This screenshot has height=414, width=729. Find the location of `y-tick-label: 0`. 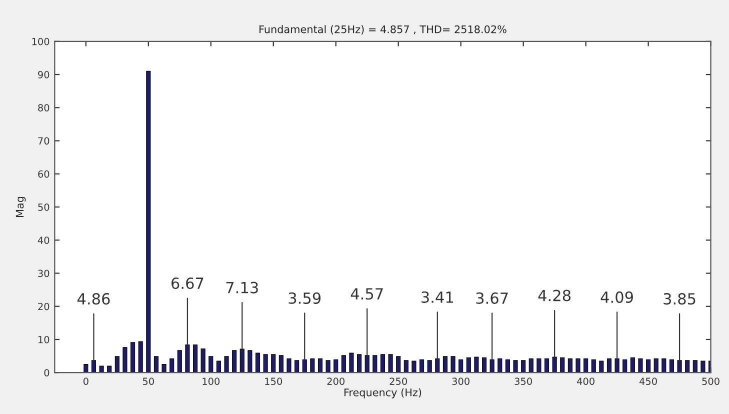

y-tick-label: 0 is located at coordinates (47, 372).